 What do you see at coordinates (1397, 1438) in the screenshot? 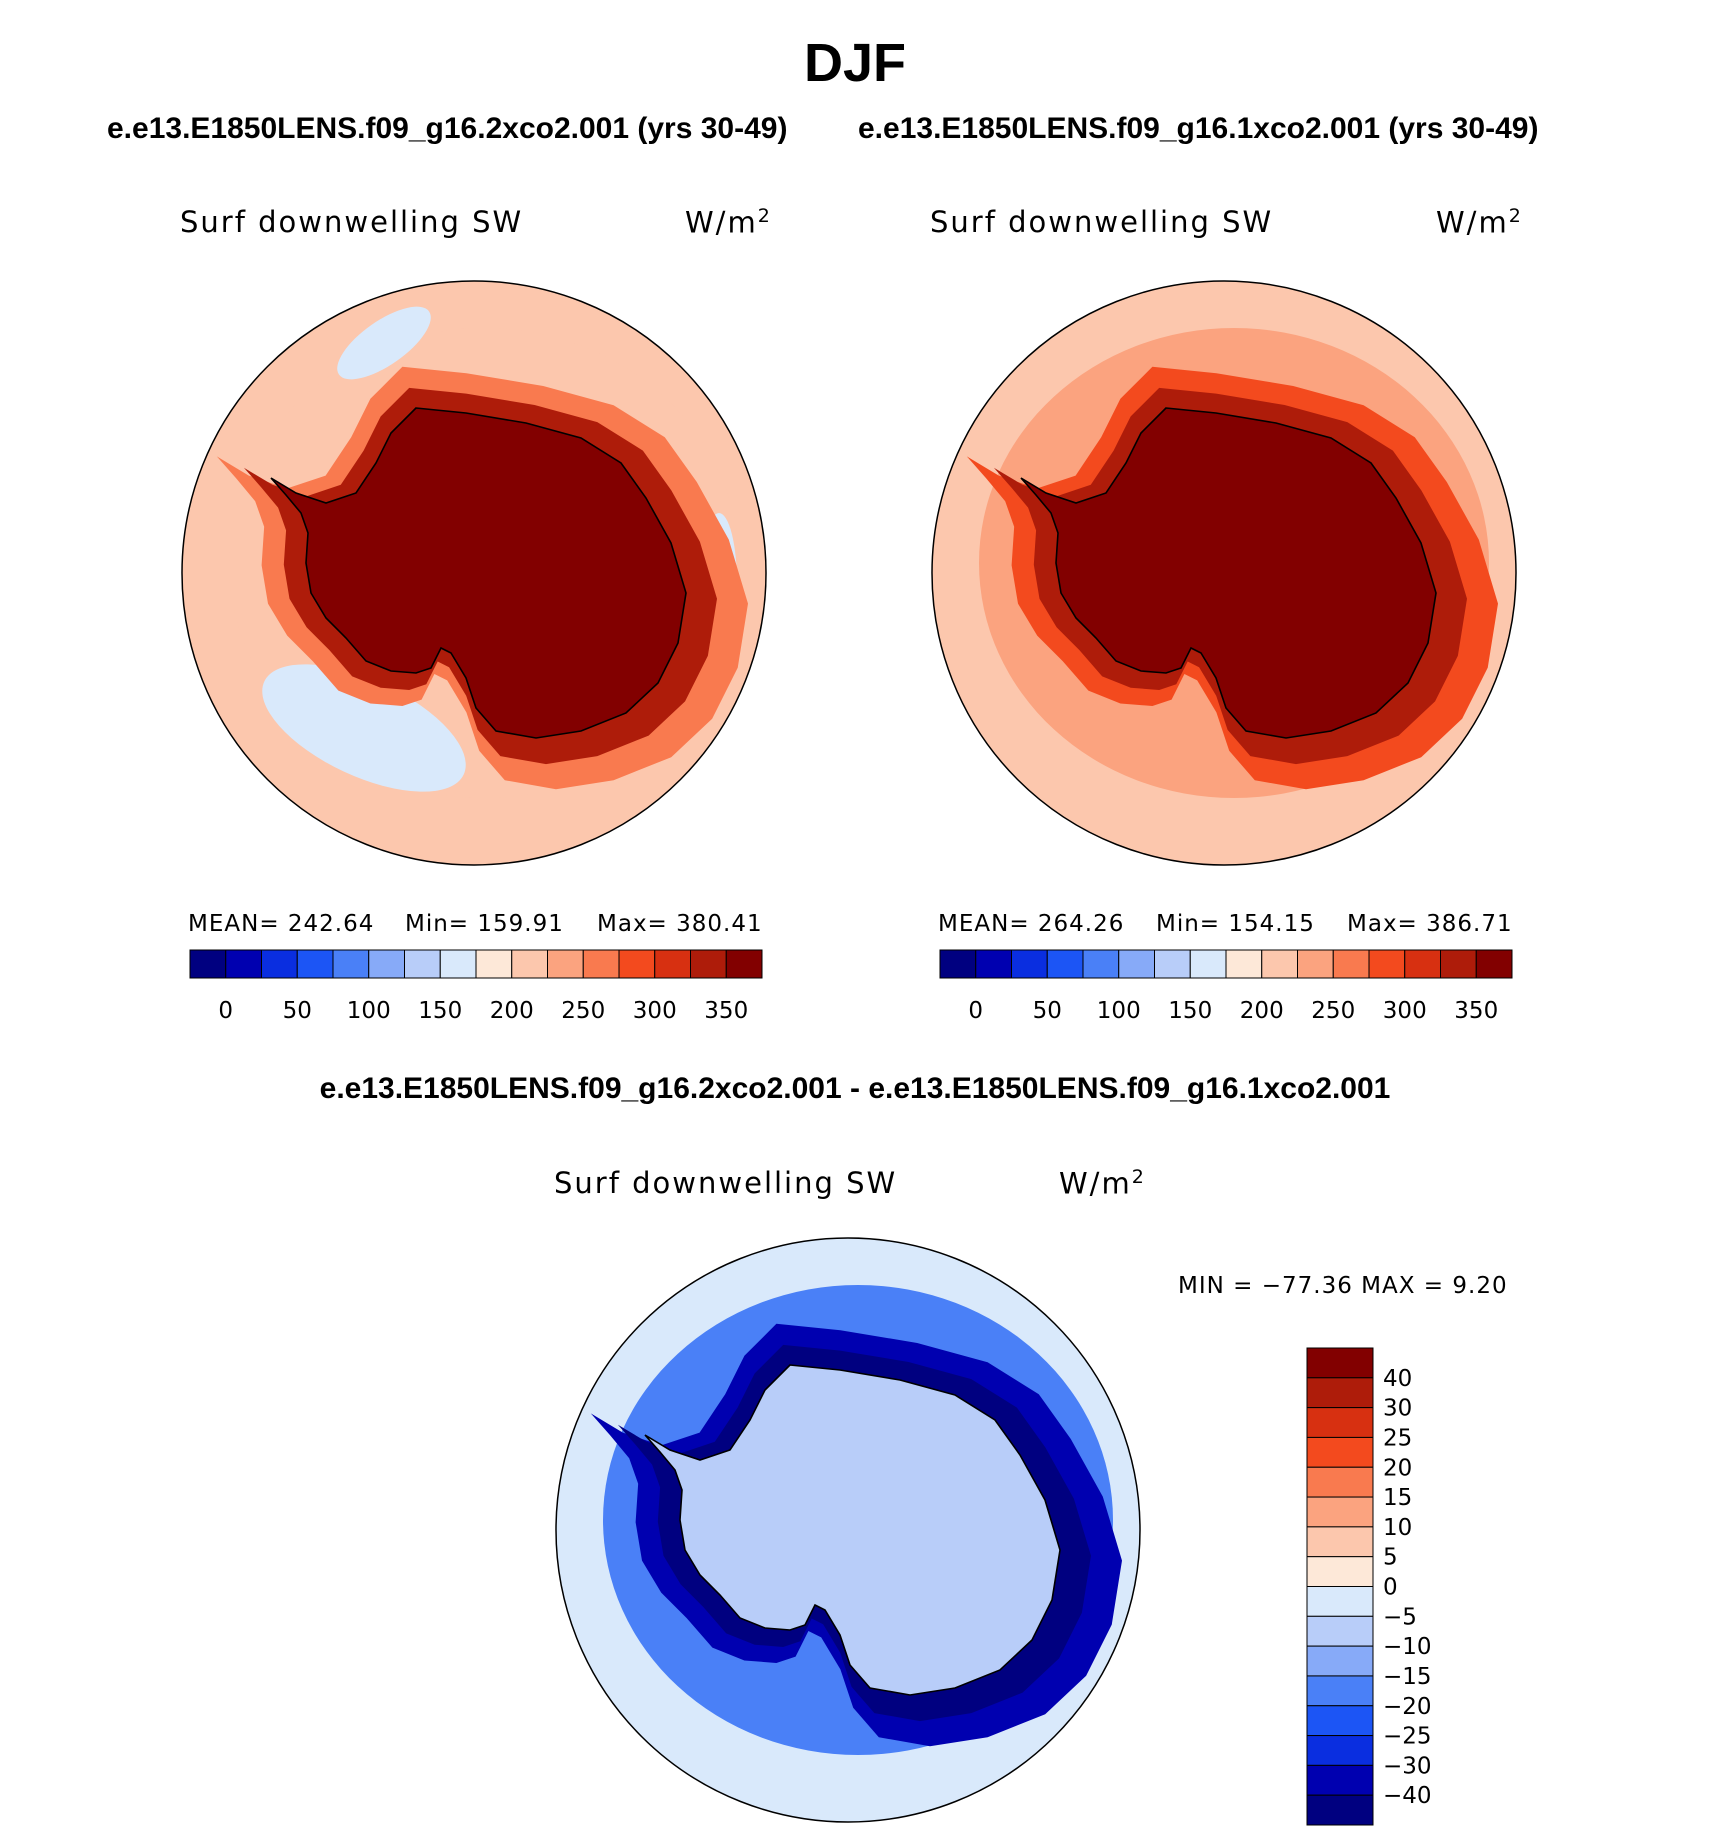
I see `colorbar3-tick-2: 25` at bounding box center [1397, 1438].